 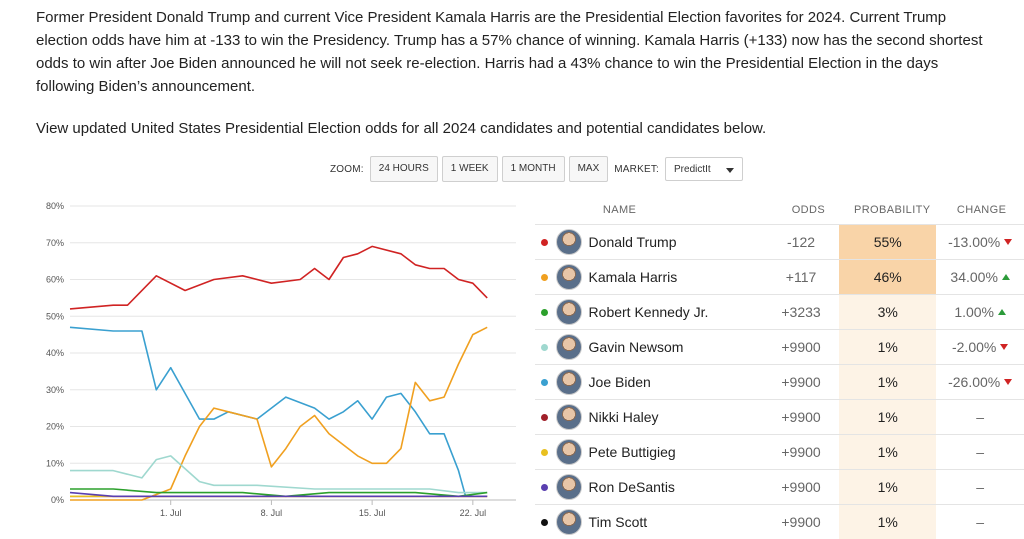 What do you see at coordinates (632, 242) in the screenshot?
I see `candidate-name: Donald Trump` at bounding box center [632, 242].